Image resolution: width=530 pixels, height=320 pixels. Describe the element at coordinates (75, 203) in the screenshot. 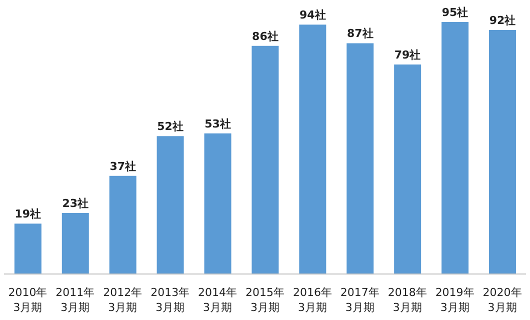

I see `data-label: 23社` at that location.